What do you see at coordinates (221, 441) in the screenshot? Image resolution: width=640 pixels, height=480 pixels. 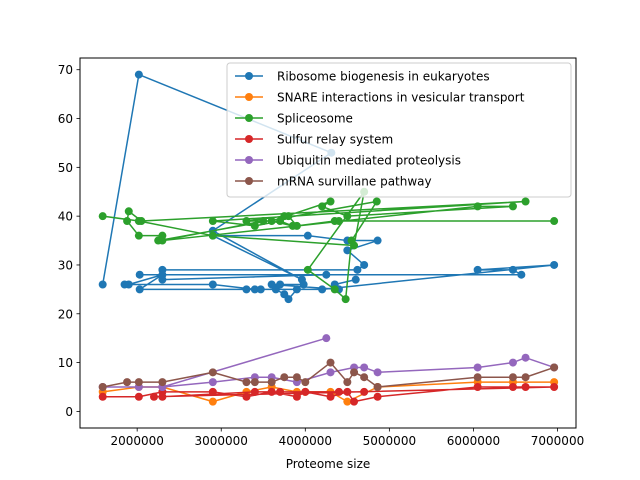 I see `x-tick-label: 3000000` at bounding box center [221, 441].